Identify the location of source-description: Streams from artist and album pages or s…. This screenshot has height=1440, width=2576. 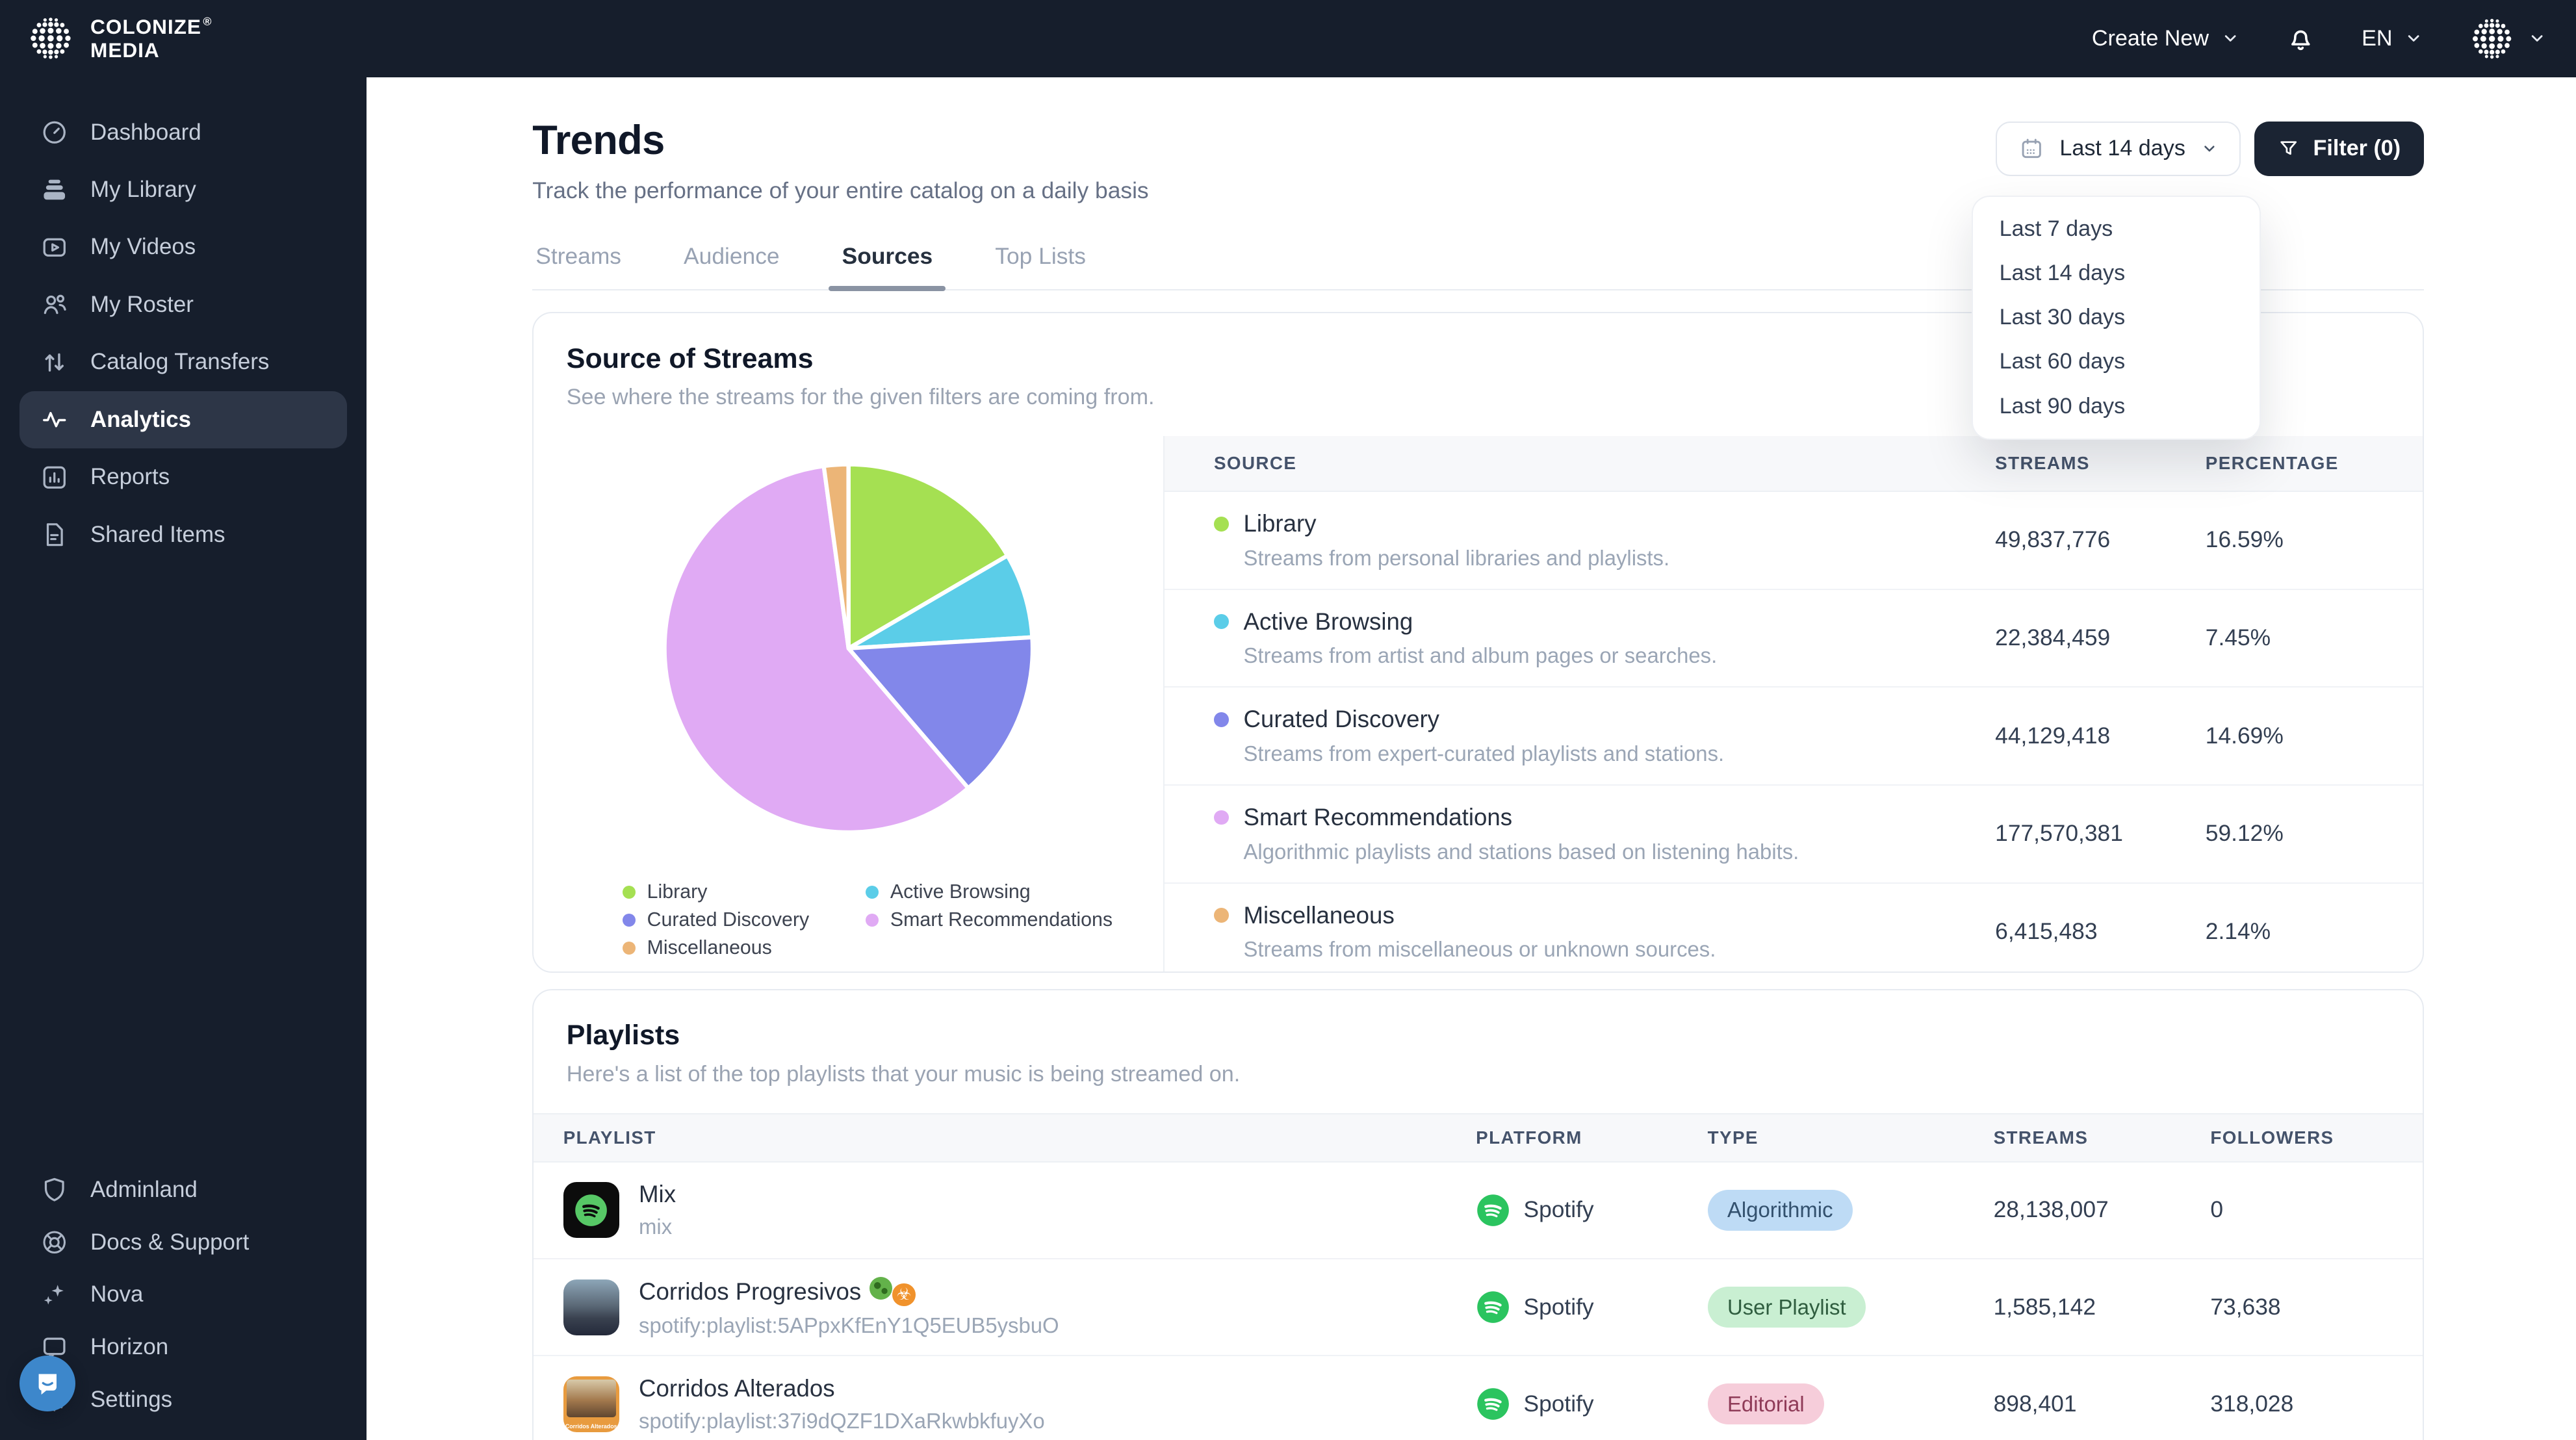
(1480, 655).